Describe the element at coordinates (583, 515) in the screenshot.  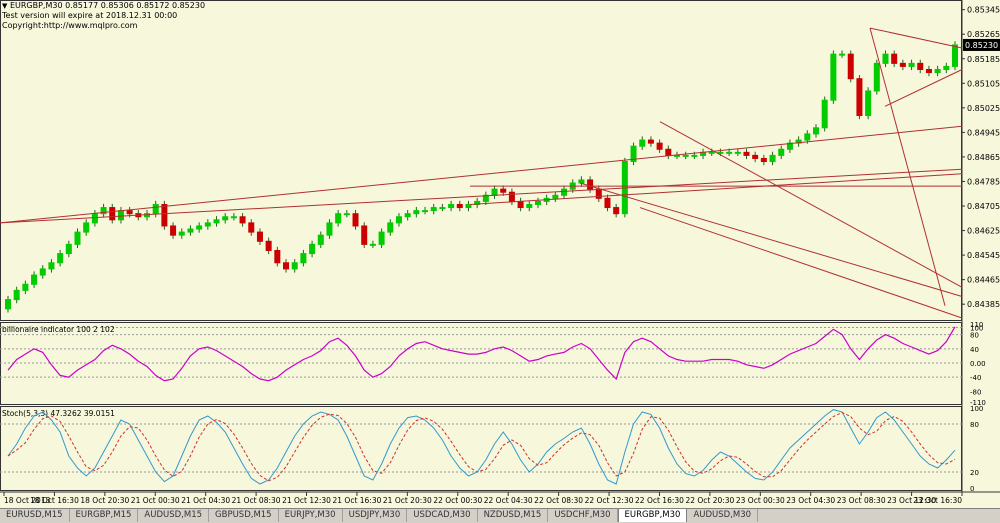
I see `tab-usdchf-m30: USDCHF,M30` at that location.